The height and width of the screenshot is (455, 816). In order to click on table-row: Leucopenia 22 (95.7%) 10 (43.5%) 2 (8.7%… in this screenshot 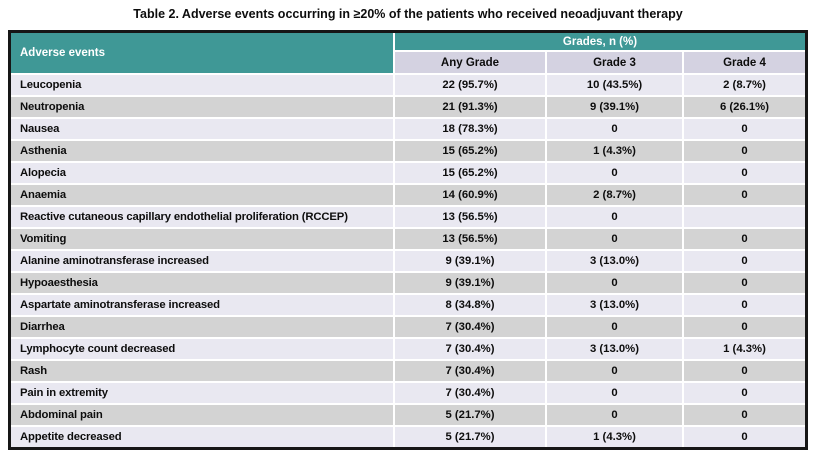, I will do `click(408, 85)`.